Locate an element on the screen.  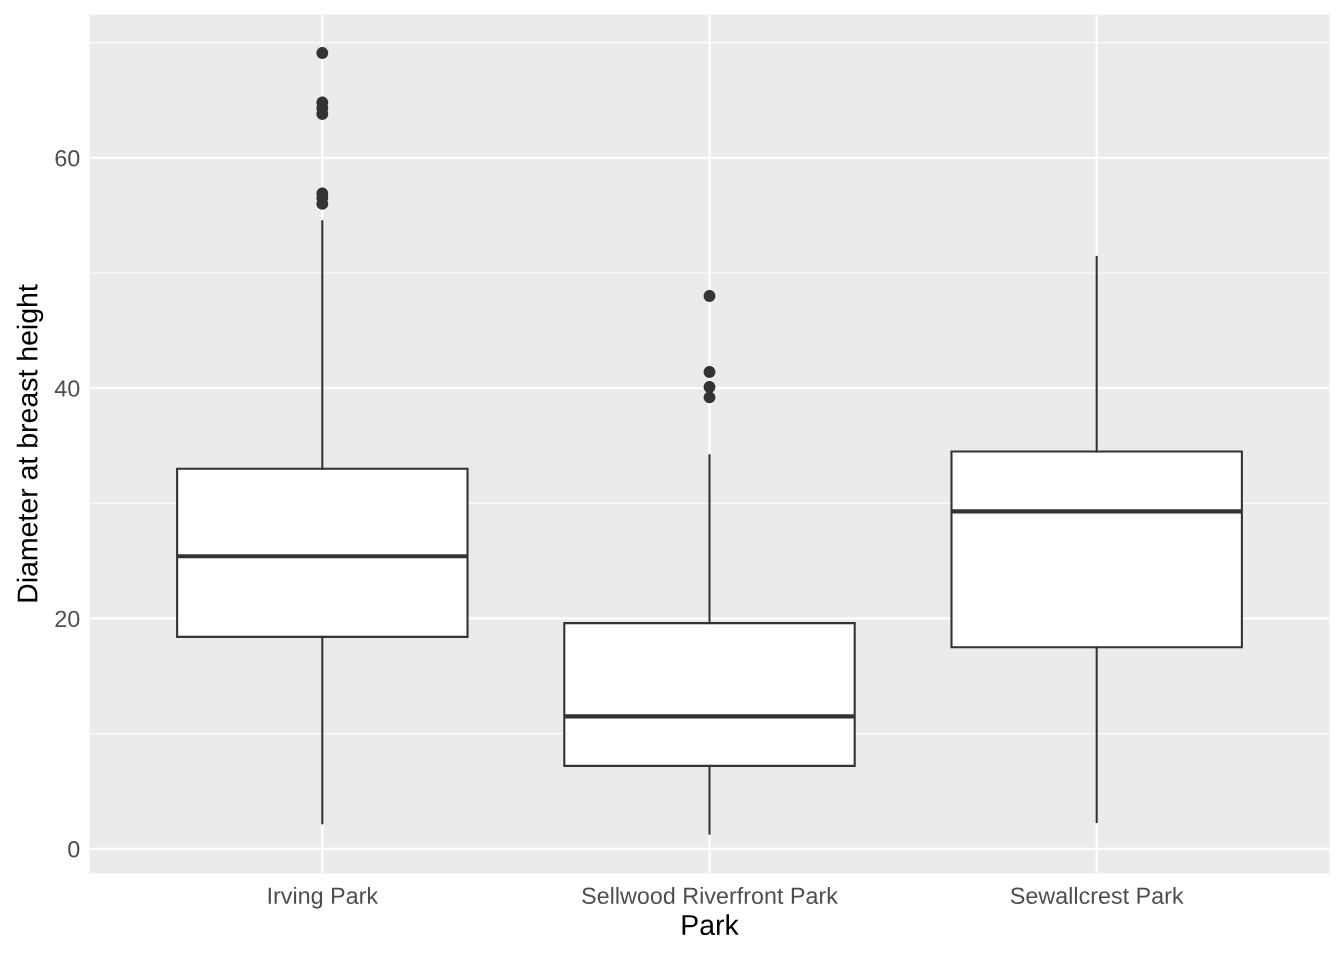
y-tick-label: 0 is located at coordinates (74, 849).